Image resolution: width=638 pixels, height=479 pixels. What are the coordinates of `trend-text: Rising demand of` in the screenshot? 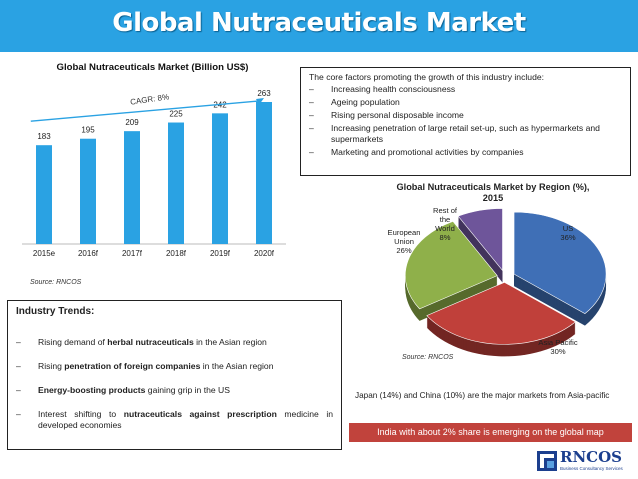 It's located at (73, 342).